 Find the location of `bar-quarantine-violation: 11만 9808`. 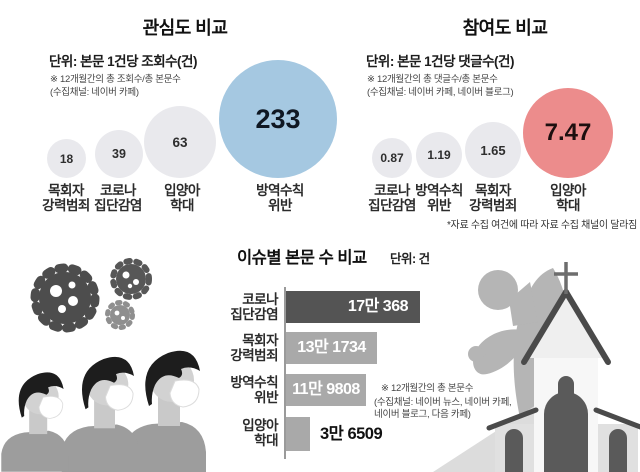

bar-quarantine-violation: 11만 9808 is located at coordinates (326, 390).